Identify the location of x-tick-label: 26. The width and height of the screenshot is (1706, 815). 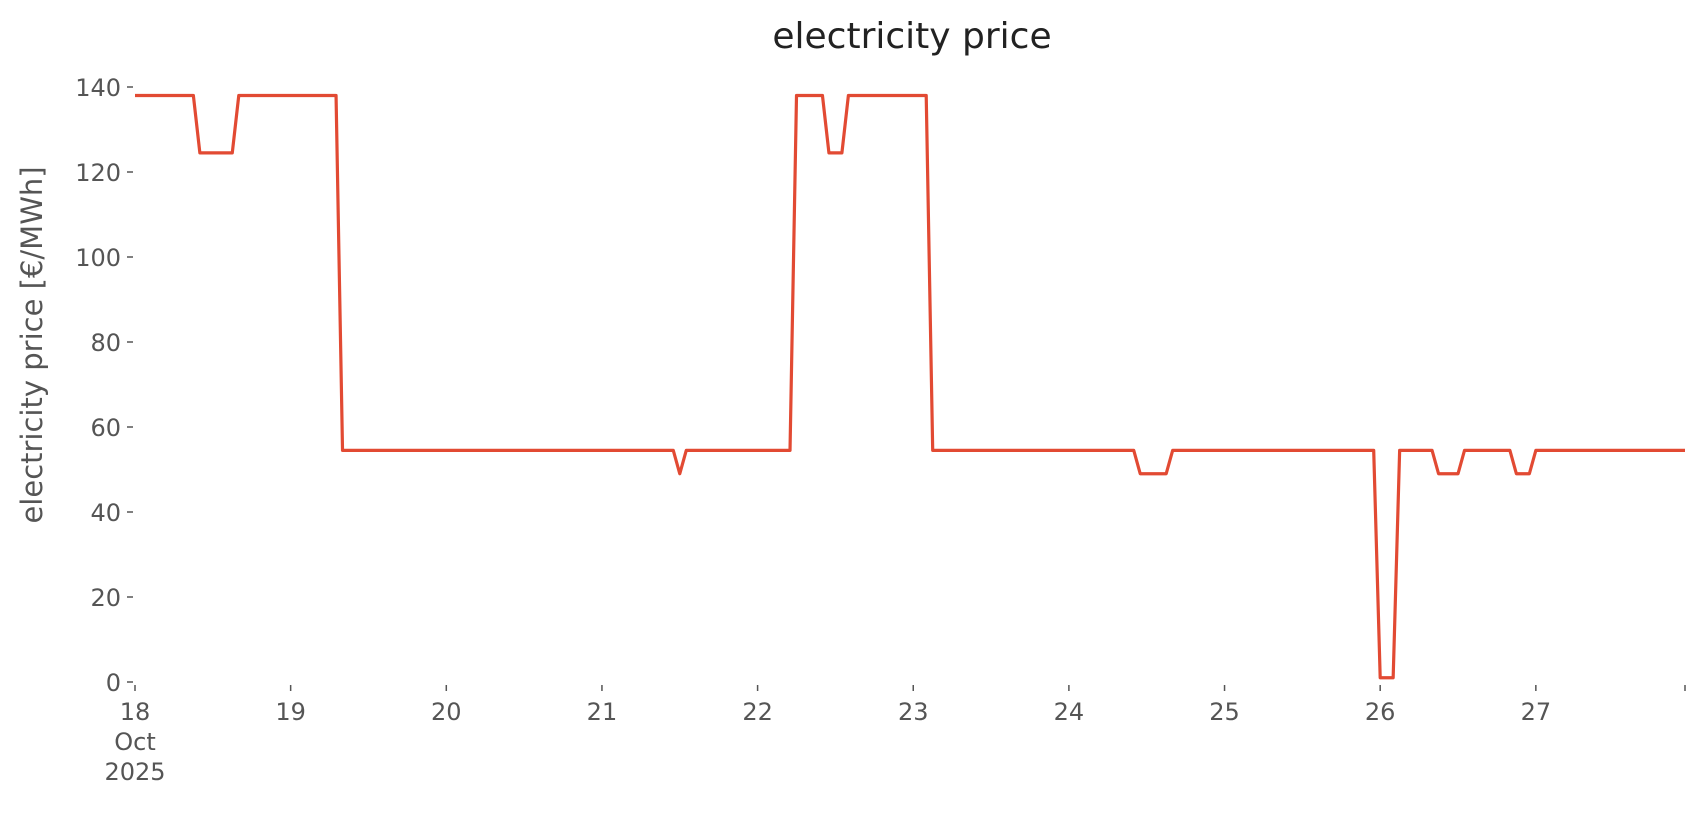
(1380, 712).